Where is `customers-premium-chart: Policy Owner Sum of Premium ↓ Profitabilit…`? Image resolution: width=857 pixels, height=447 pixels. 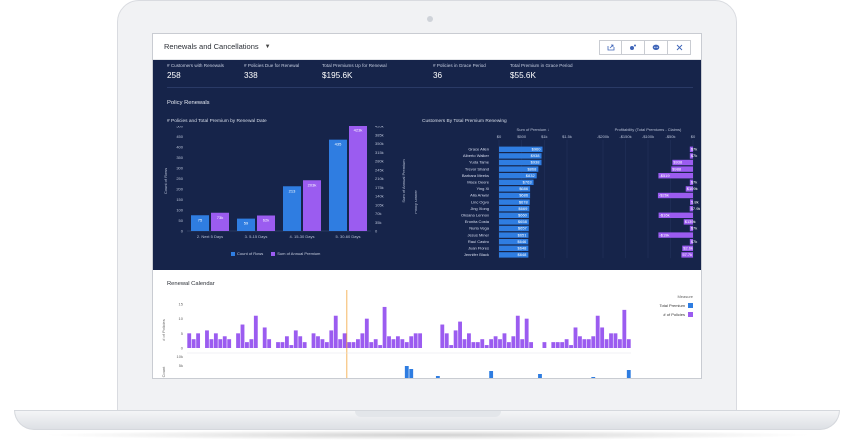
customers-premium-chart: Policy Owner Sum of Premium ↓ Profitabilit… is located at coordinates (557, 196).